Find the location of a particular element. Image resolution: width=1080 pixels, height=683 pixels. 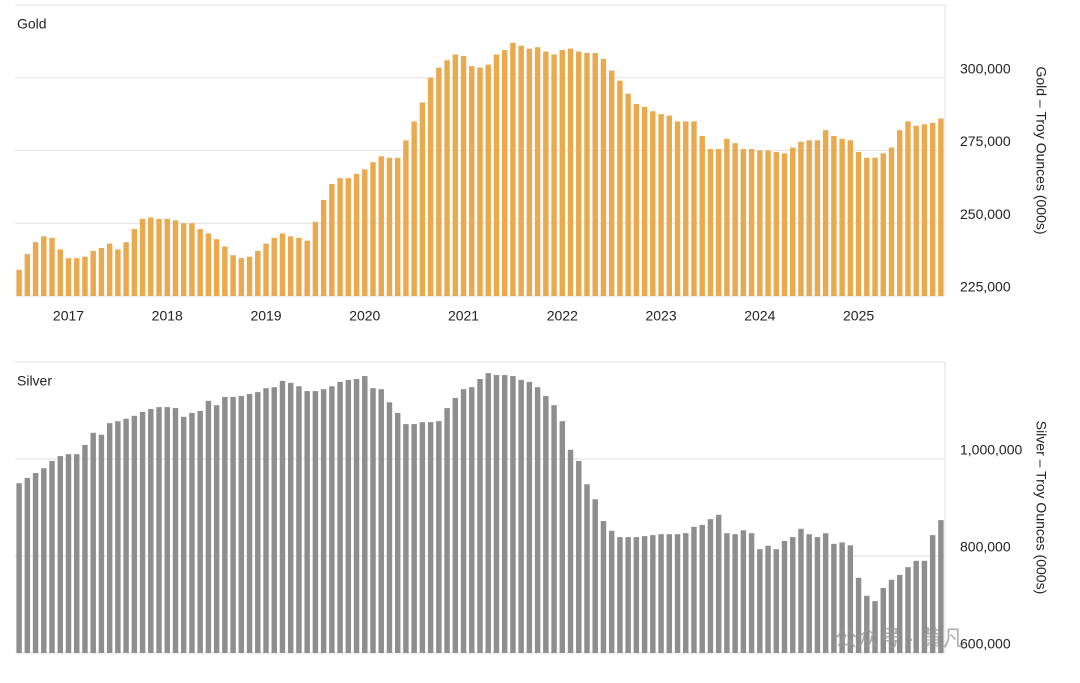

x-tick-label: 2021 is located at coordinates (463, 316).